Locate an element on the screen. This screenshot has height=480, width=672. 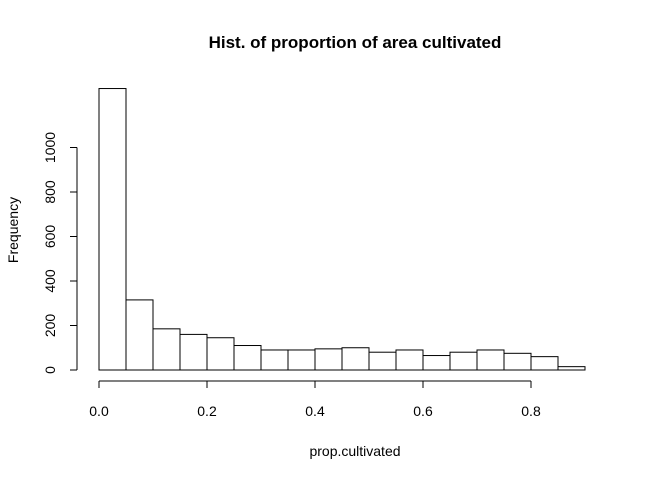
x-tick-label: 0.8 is located at coordinates (531, 411).